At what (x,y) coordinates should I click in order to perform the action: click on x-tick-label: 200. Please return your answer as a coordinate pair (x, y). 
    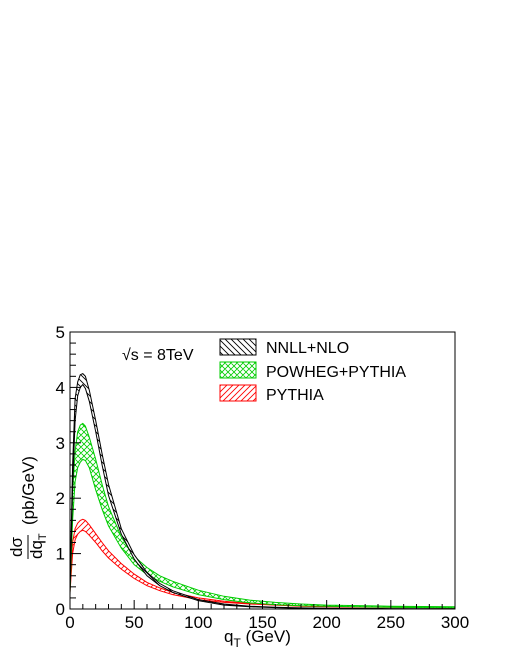
    Looking at the image, I should click on (326, 622).